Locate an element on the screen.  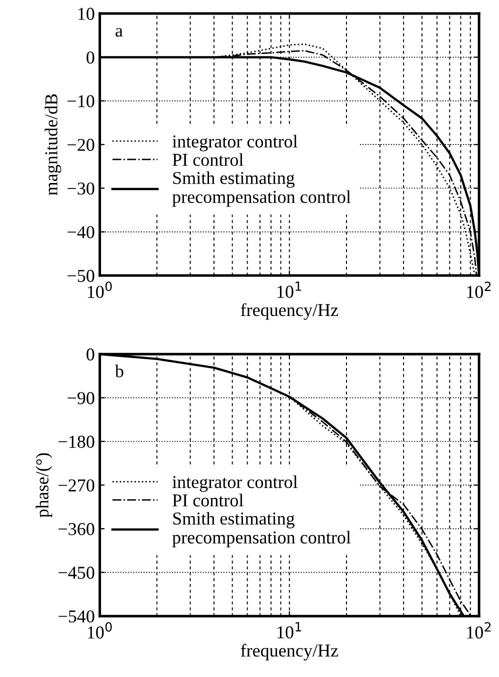
y-tick-label: −40 is located at coordinates (81, 232).